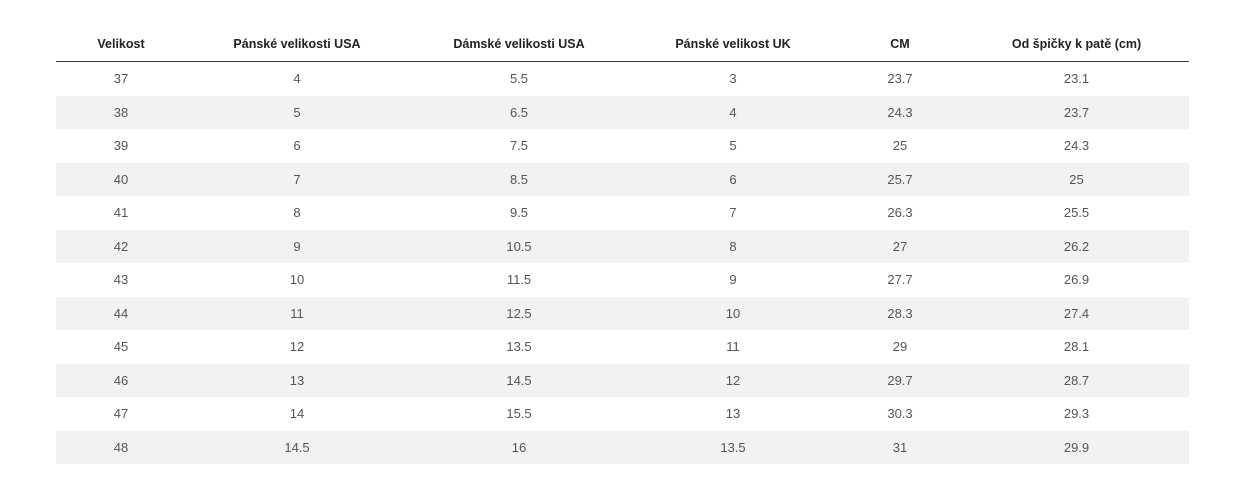 The width and height of the screenshot is (1234, 492). I want to click on table-cell: 41, so click(121, 213).